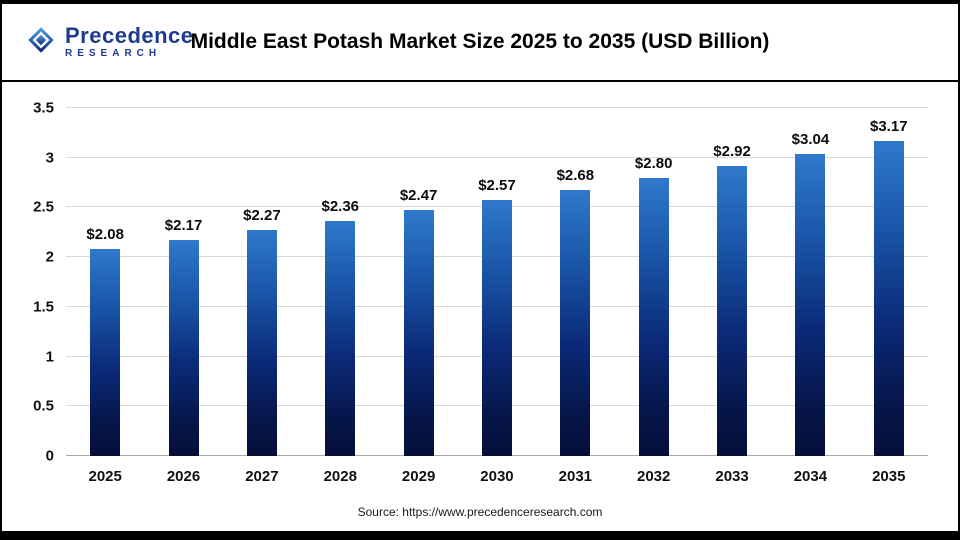 The height and width of the screenshot is (540, 960). I want to click on x-tick-label: 2035, so click(889, 476).